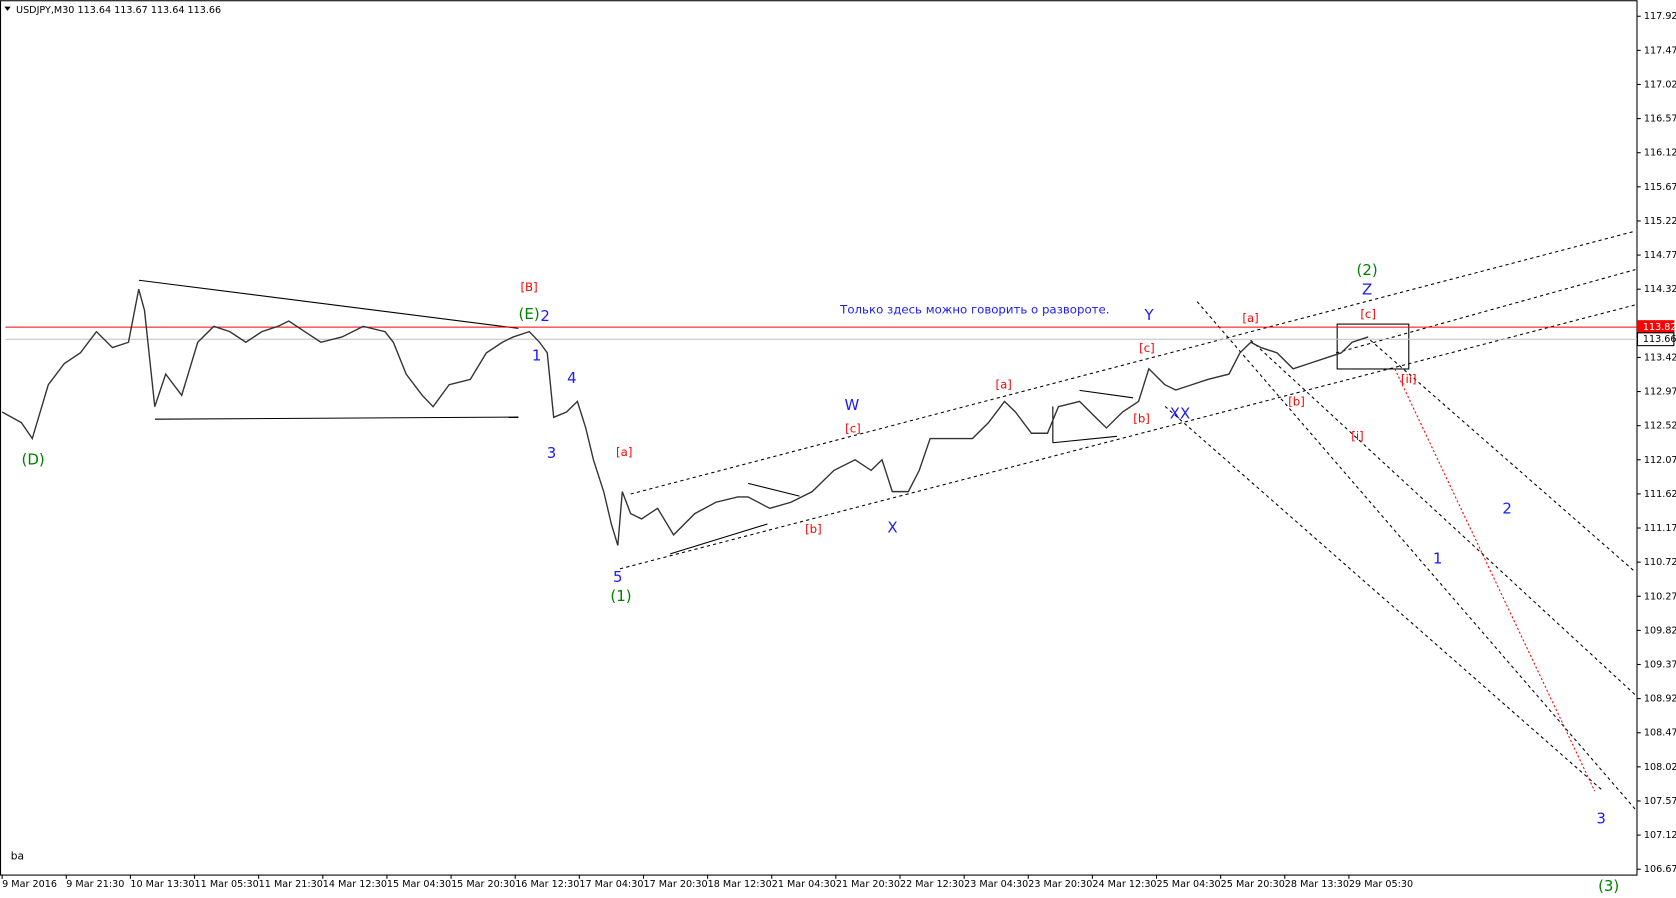 The height and width of the screenshot is (898, 1676). I want to click on triangle-top, so click(328, 304).